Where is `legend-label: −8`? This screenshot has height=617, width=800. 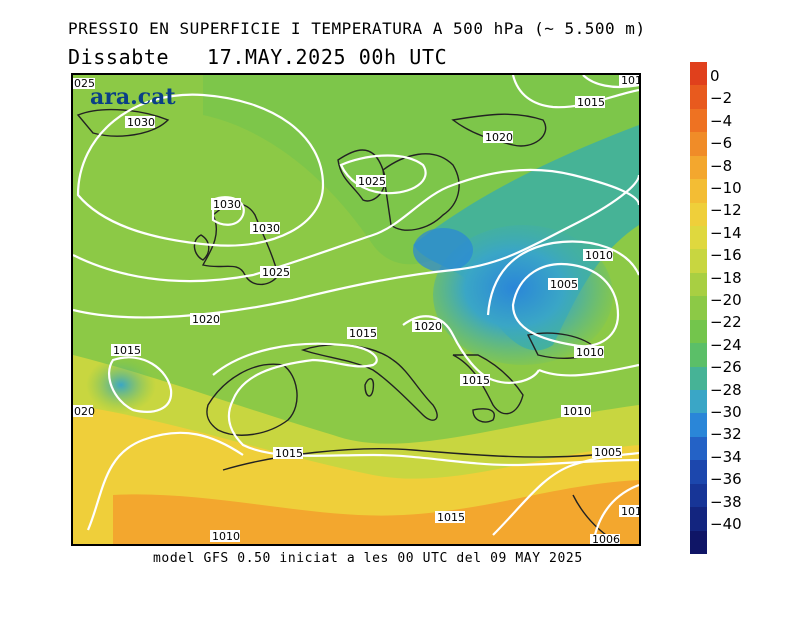
legend-label: −8 is located at coordinates (721, 165).